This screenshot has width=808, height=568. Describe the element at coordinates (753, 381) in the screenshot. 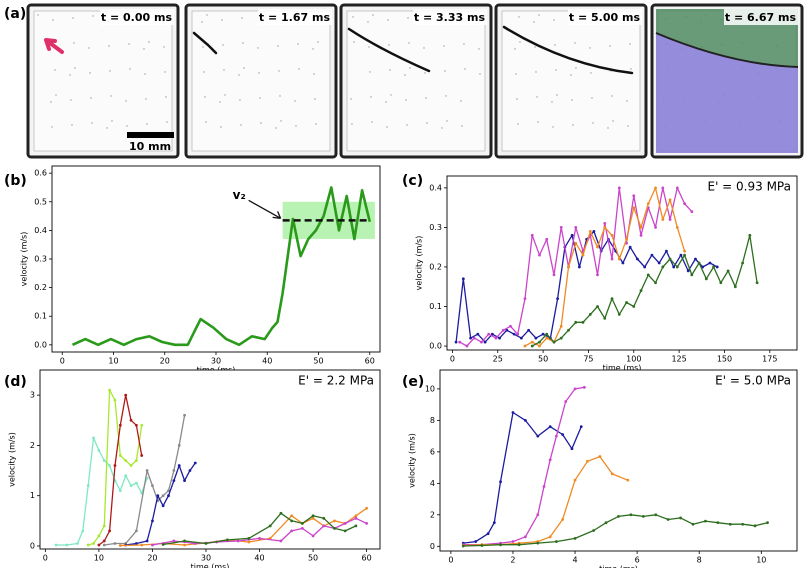

I see `annotation: E' = 5.0 MPa` at that location.